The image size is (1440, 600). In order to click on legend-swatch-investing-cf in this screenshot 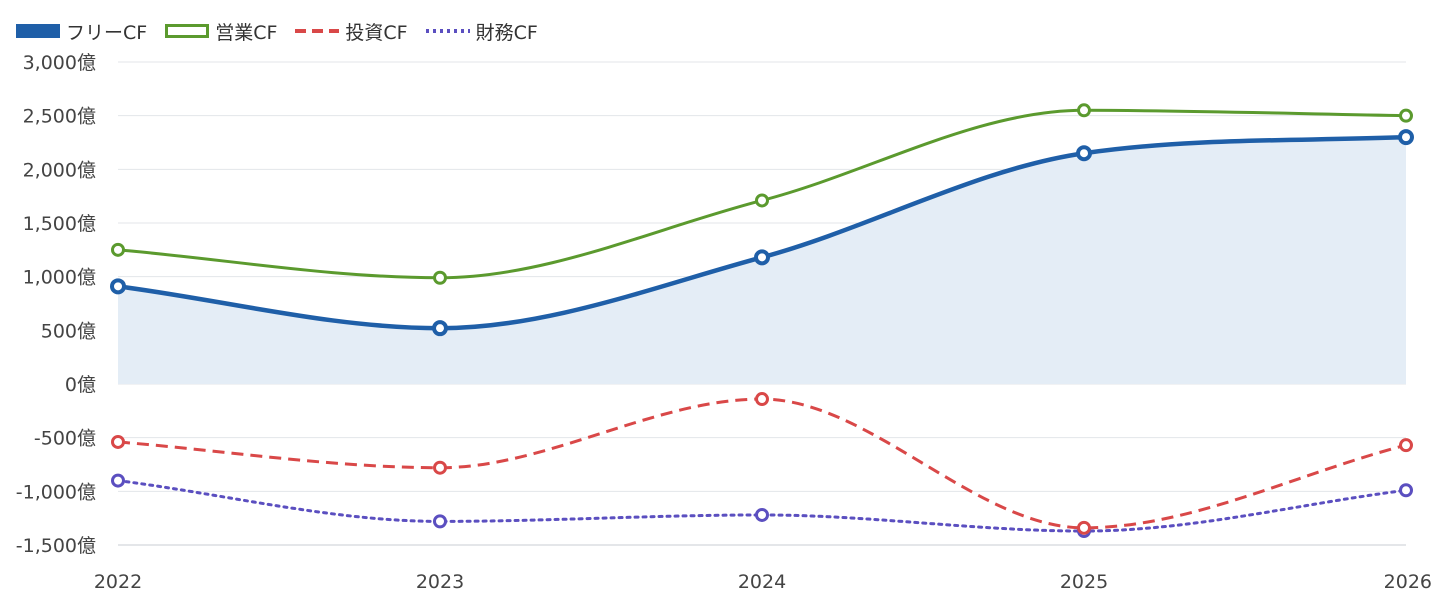, I will do `click(317, 31)`.